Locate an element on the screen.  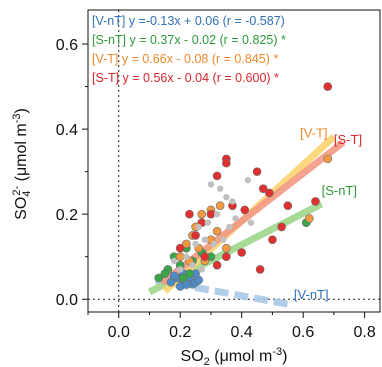
y-tick-label-3: 0.6 is located at coordinates (67, 45).